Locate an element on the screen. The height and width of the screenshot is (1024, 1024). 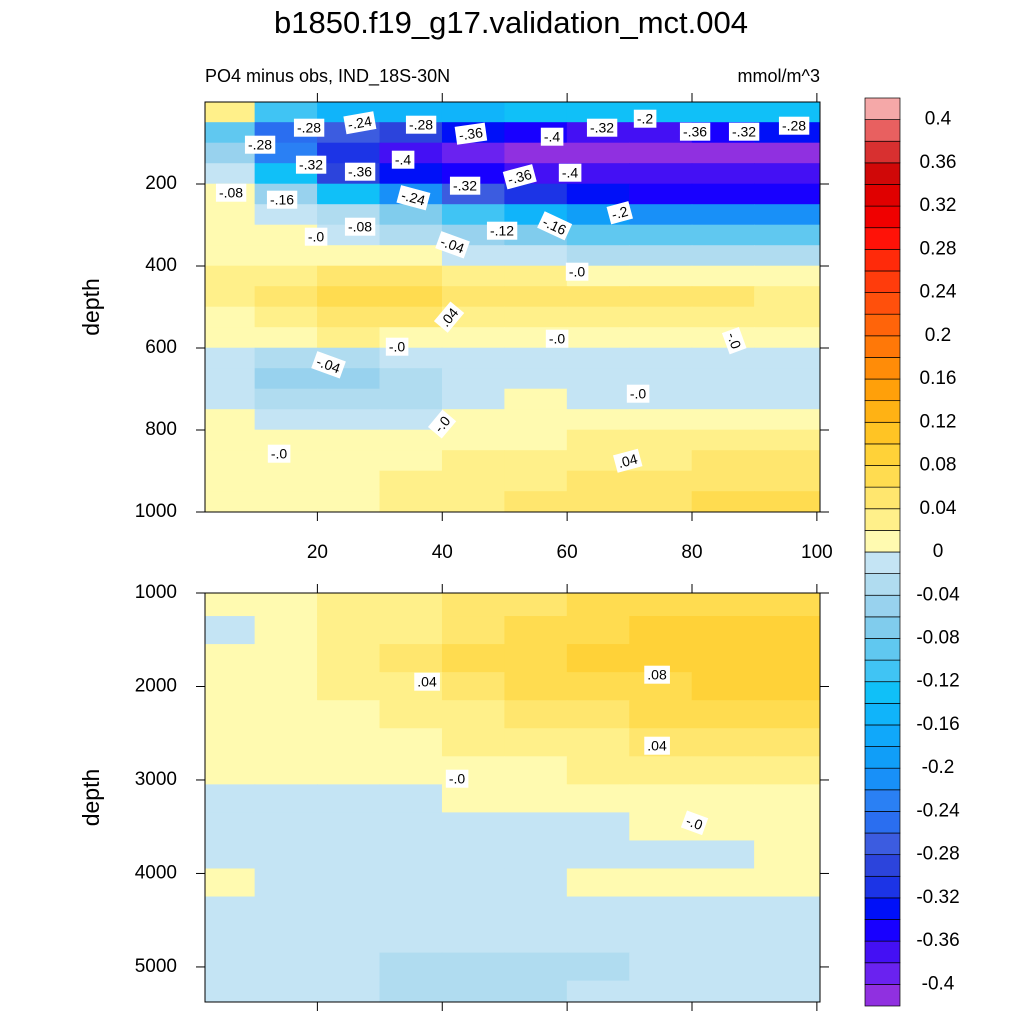
contour-label-text: .04 is located at coordinates (657, 746).